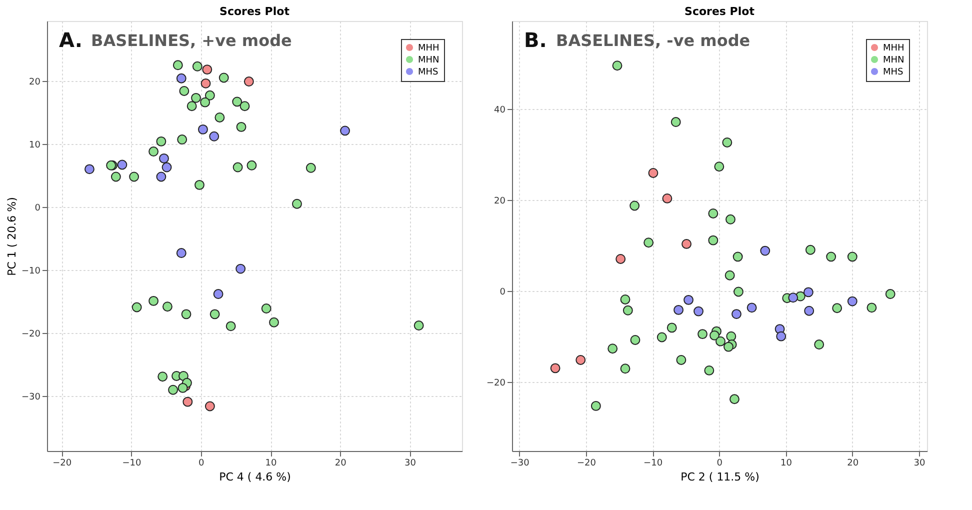 The image size is (972, 510). What do you see at coordinates (410, 463) in the screenshot?
I see `x-tick-label: 30` at bounding box center [410, 463].